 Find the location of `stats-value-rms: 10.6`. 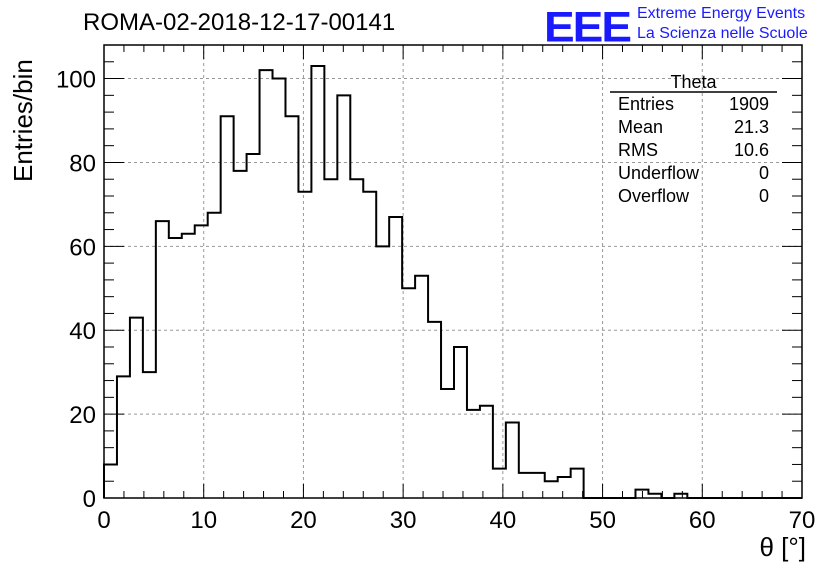

stats-value-rms: 10.6 is located at coordinates (751, 150).